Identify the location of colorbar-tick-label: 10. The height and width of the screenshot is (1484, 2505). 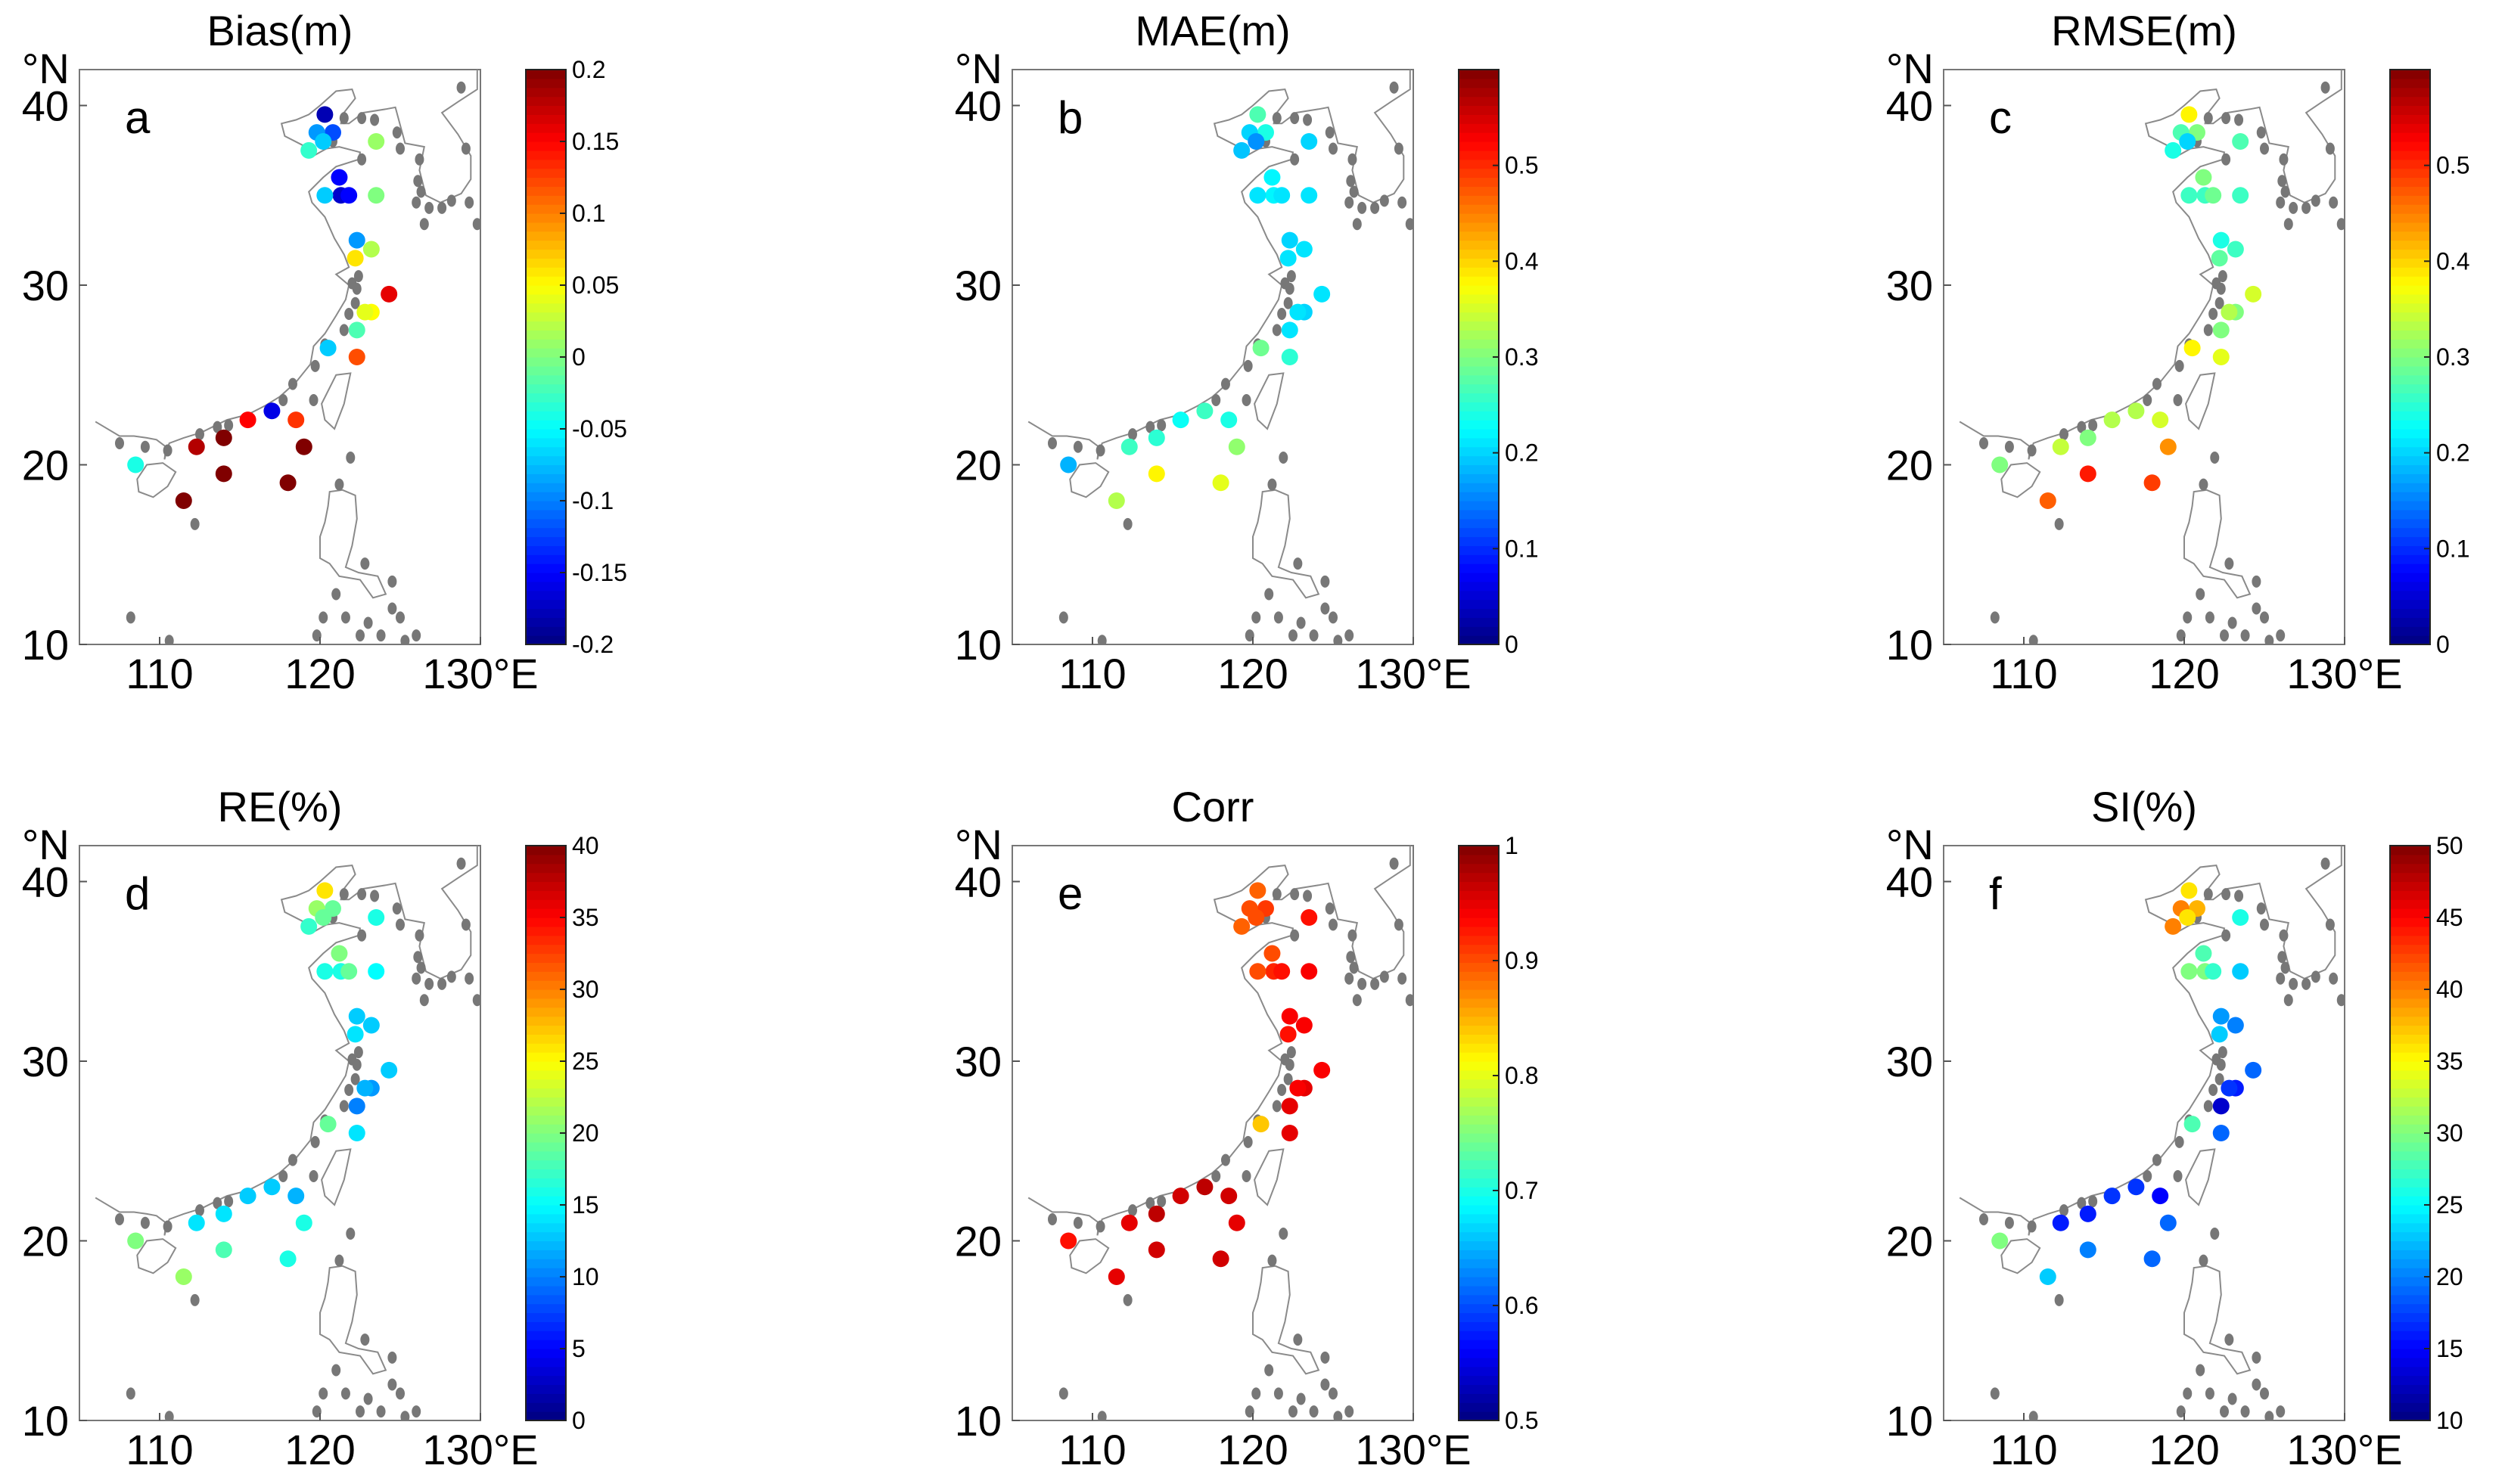
(2449, 1420).